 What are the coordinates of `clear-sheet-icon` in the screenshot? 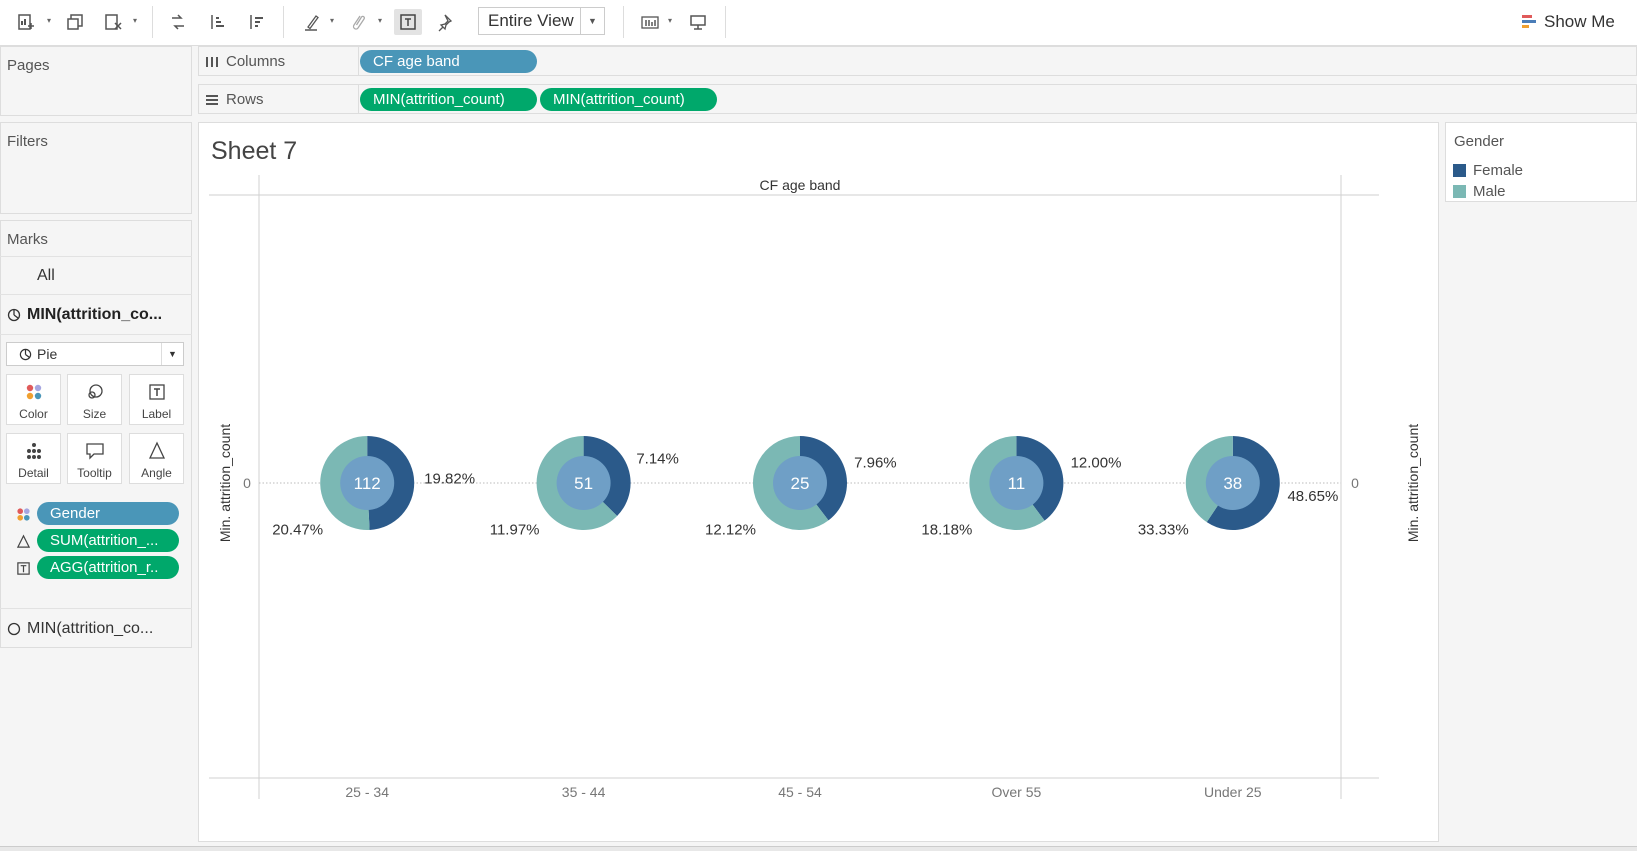 It's located at (113, 22).